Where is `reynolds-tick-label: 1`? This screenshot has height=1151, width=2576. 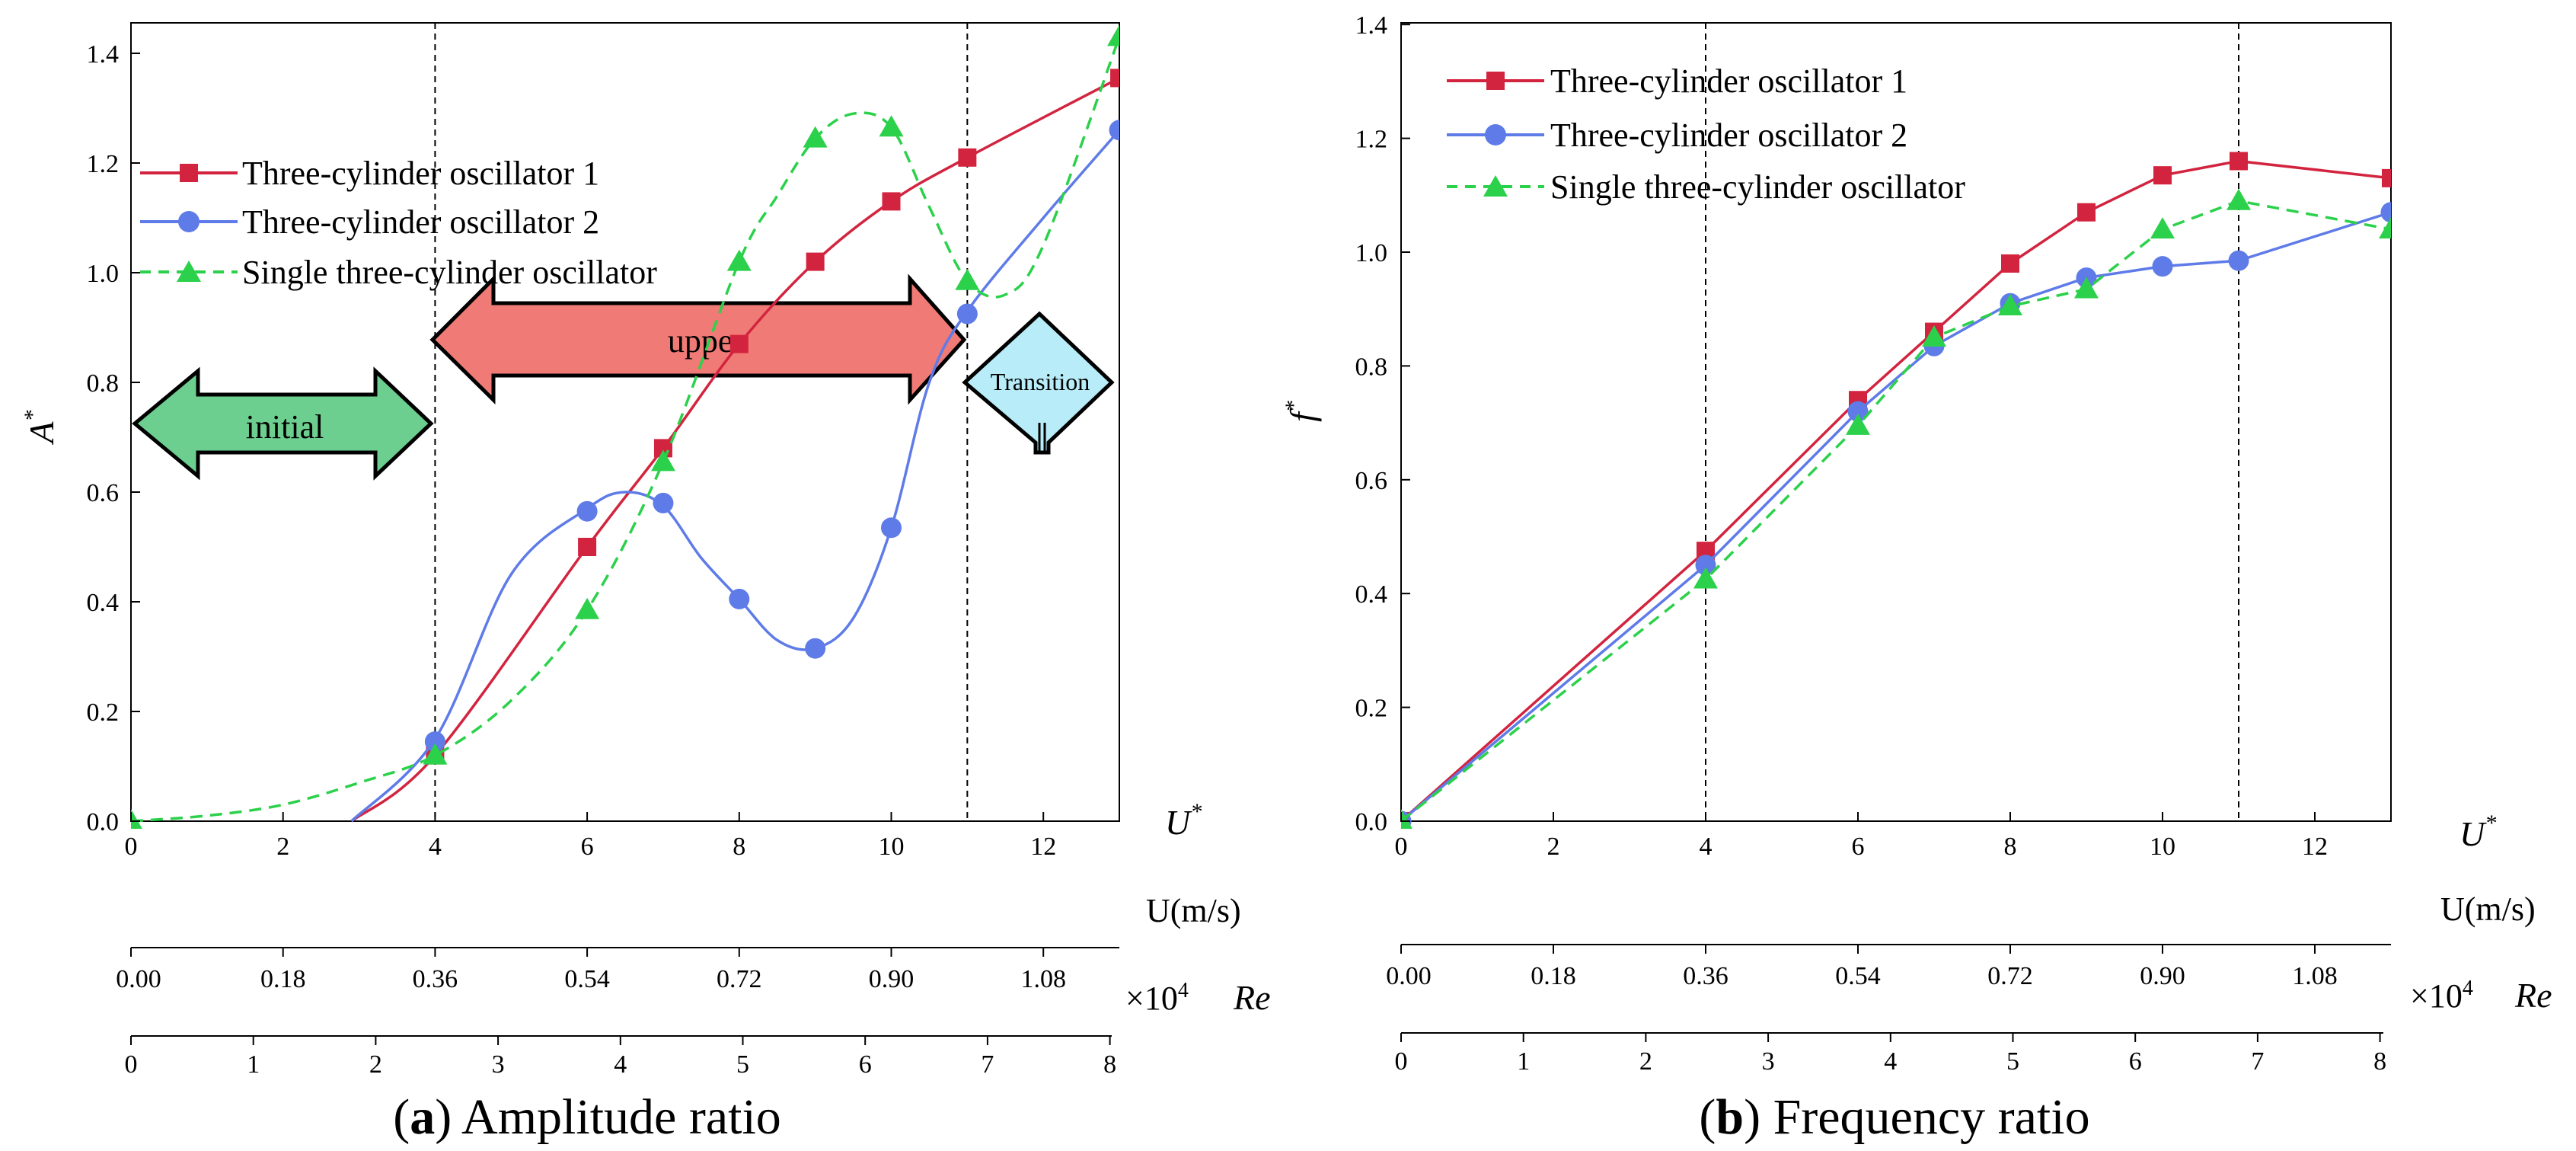
reynolds-tick-label: 1 is located at coordinates (253, 1064).